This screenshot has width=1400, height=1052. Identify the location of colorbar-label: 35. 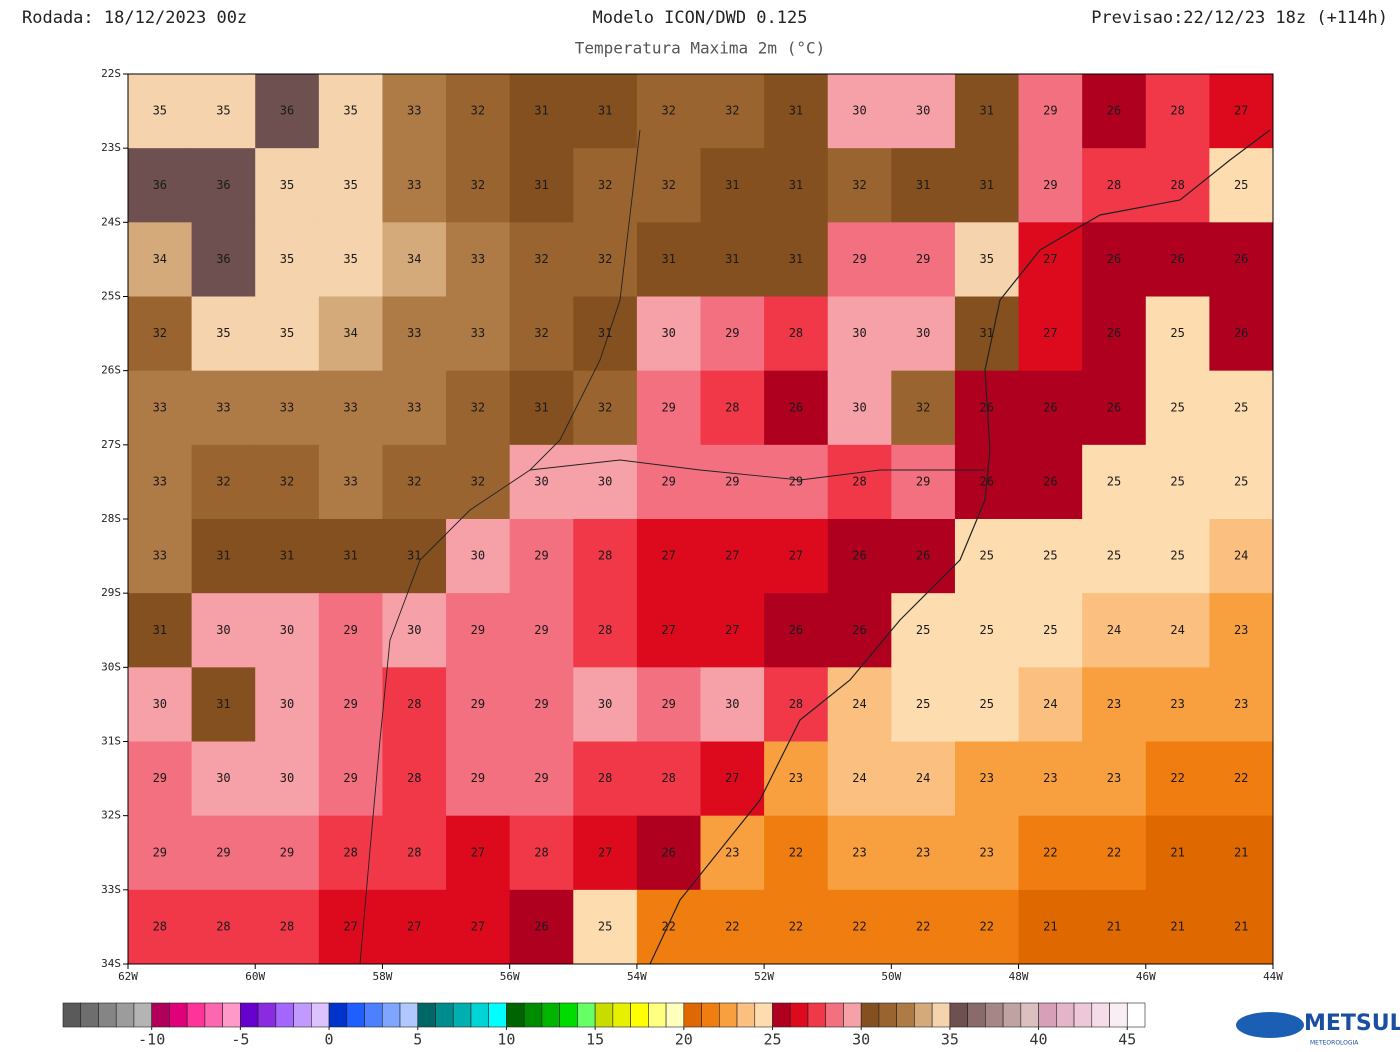
(950, 1040).